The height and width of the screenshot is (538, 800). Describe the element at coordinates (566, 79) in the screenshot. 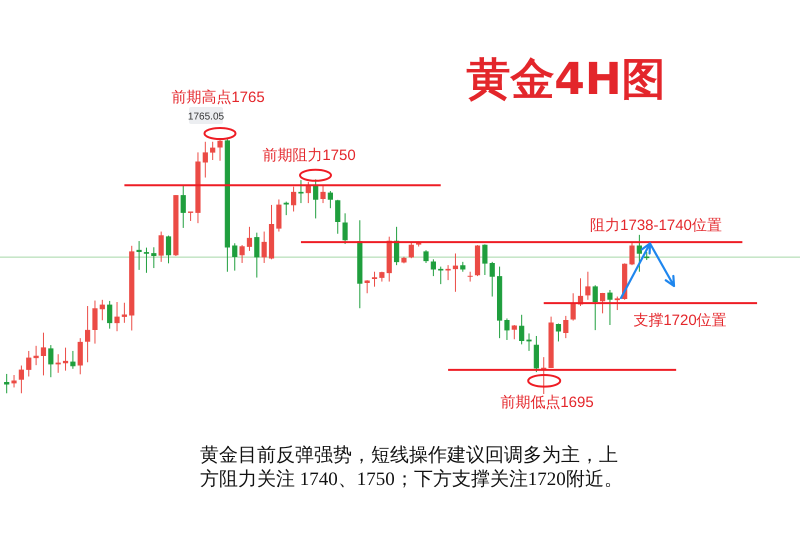

I see `chart-title: 黄金4H图` at that location.